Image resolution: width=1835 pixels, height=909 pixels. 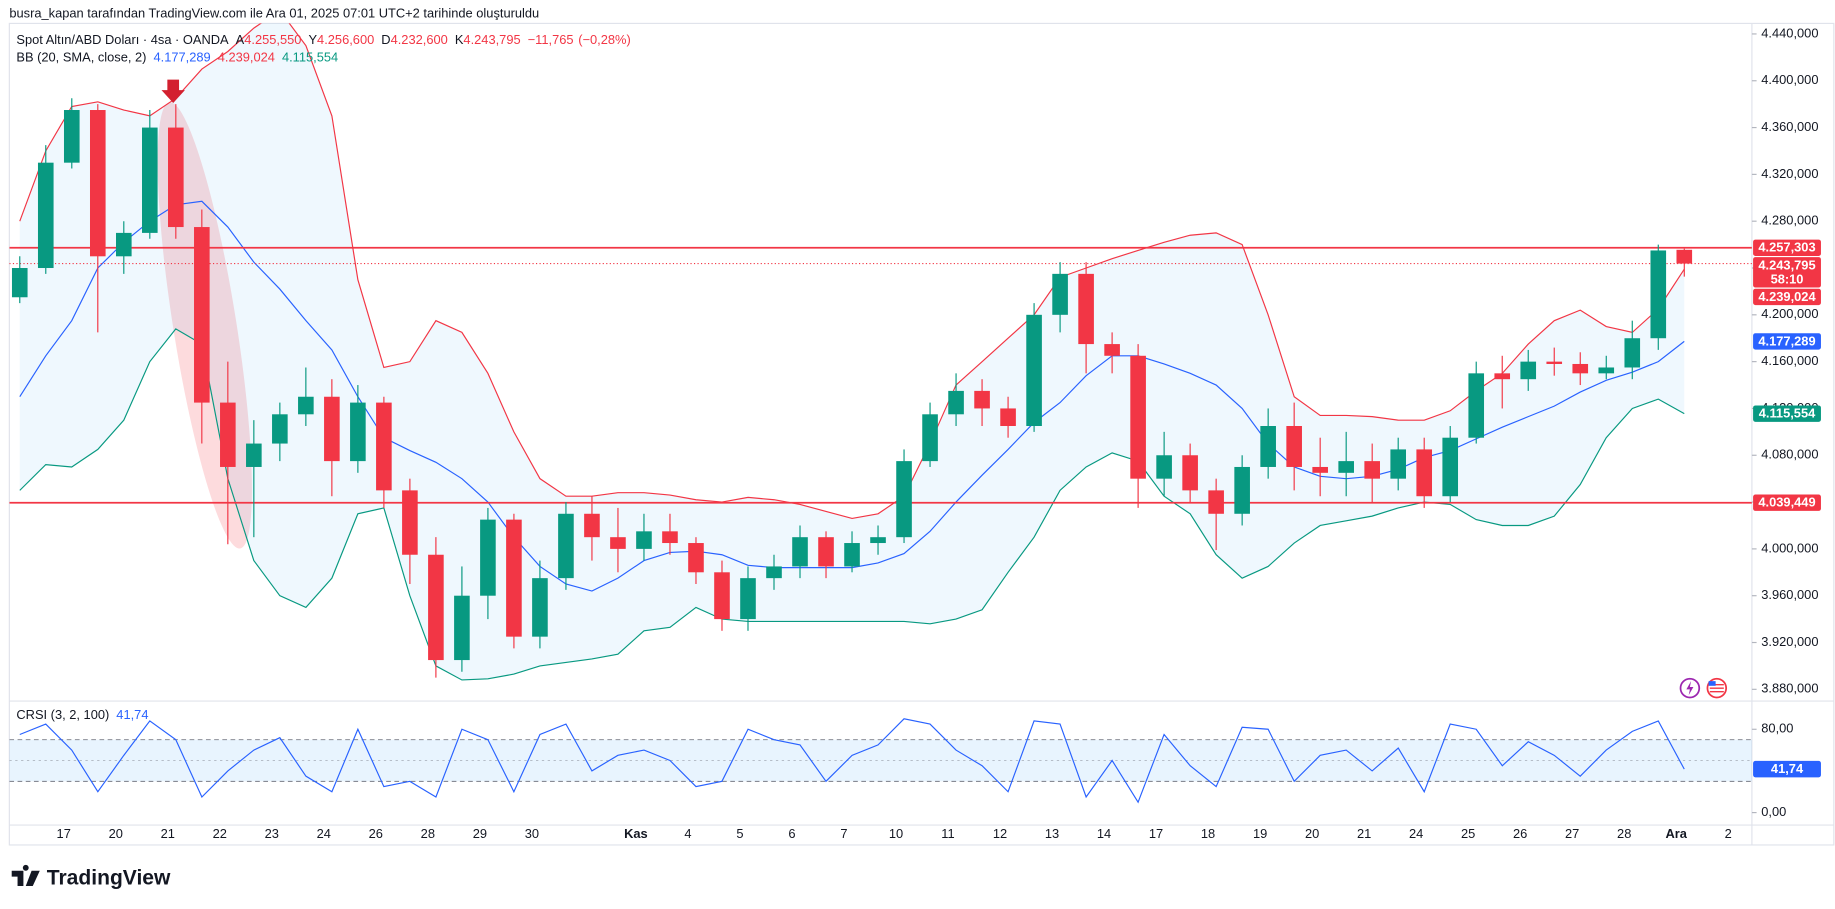 What do you see at coordinates (1789, 313) in the screenshot?
I see `y-tick-label: 4.200,000` at bounding box center [1789, 313].